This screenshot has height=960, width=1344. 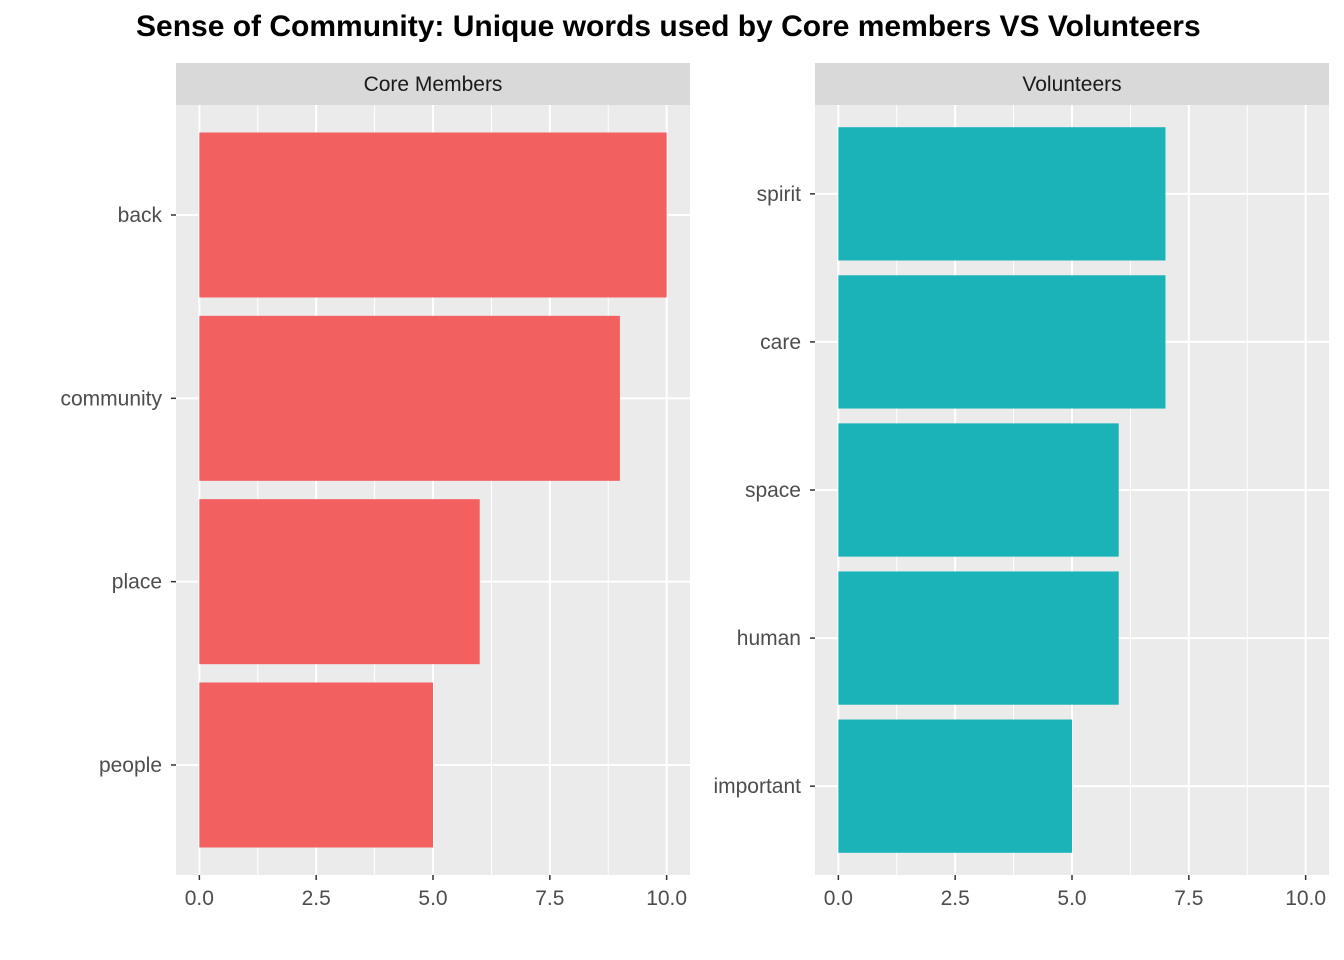 I want to click on y-tick-label: important, so click(x=757, y=786).